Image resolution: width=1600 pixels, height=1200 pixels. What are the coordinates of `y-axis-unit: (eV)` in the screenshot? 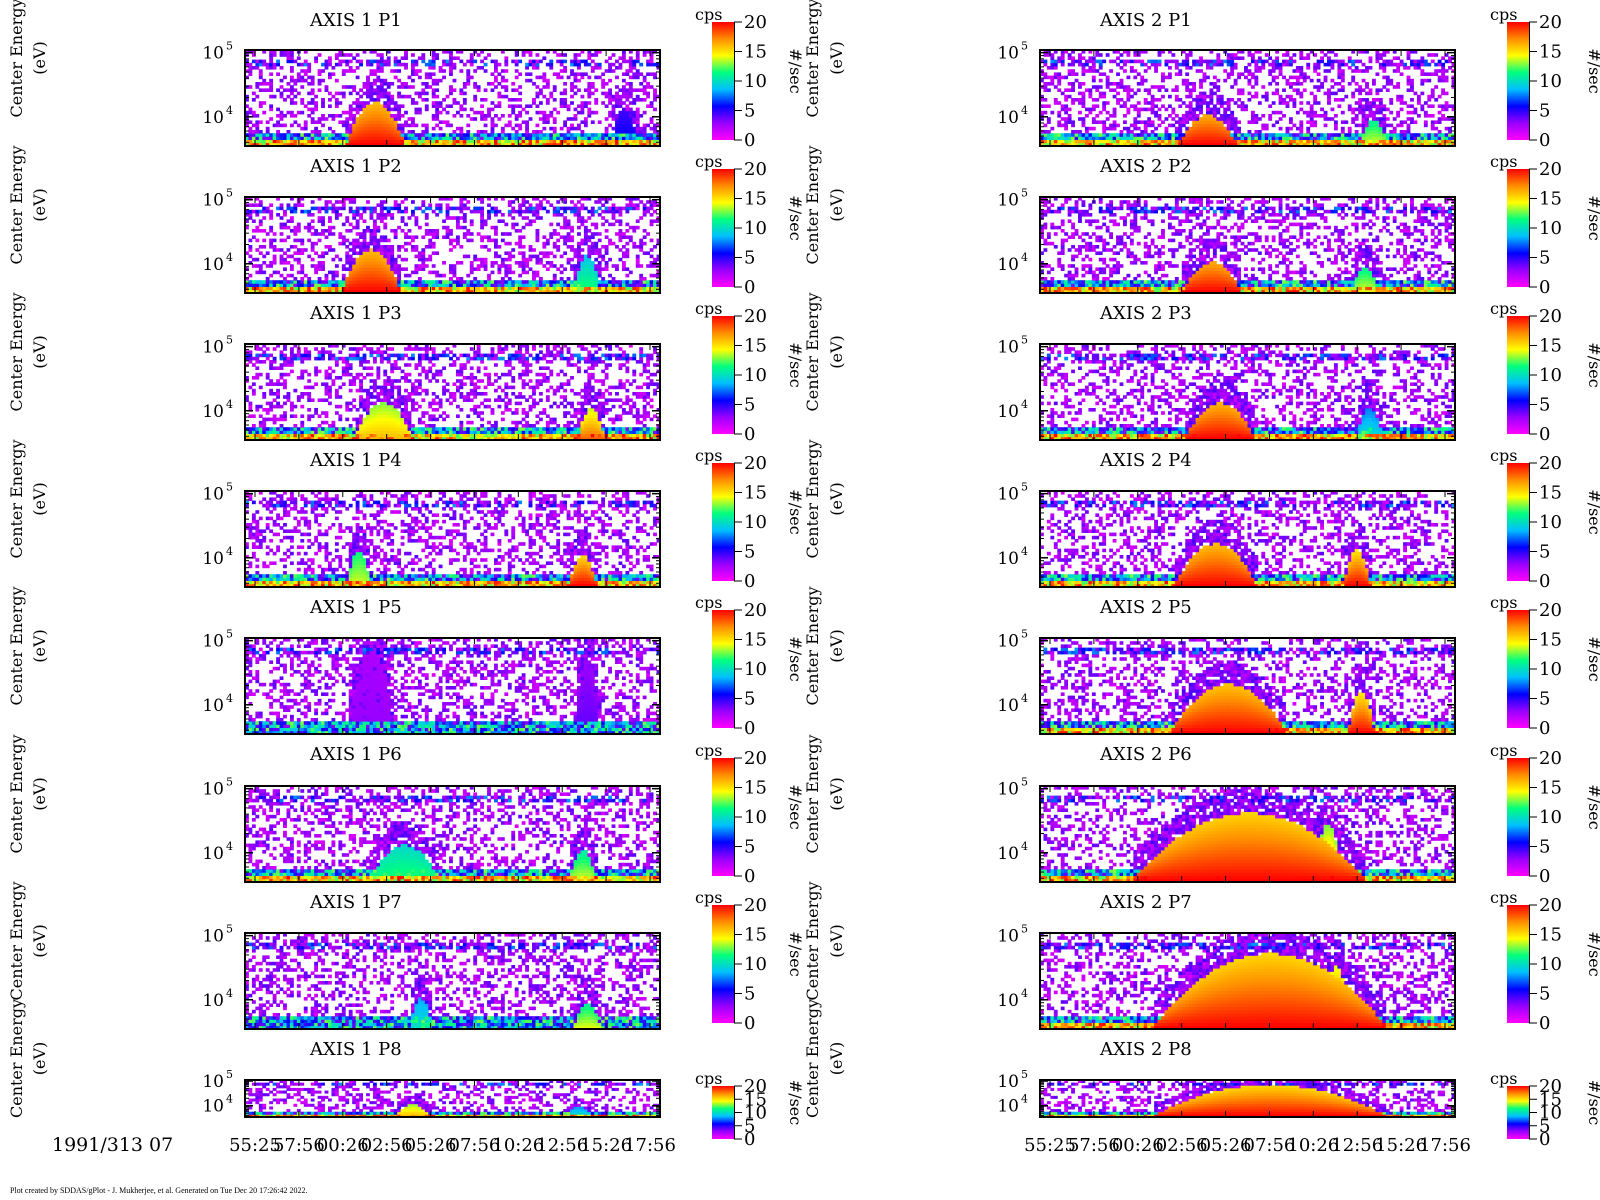 It's located at (39, 58).